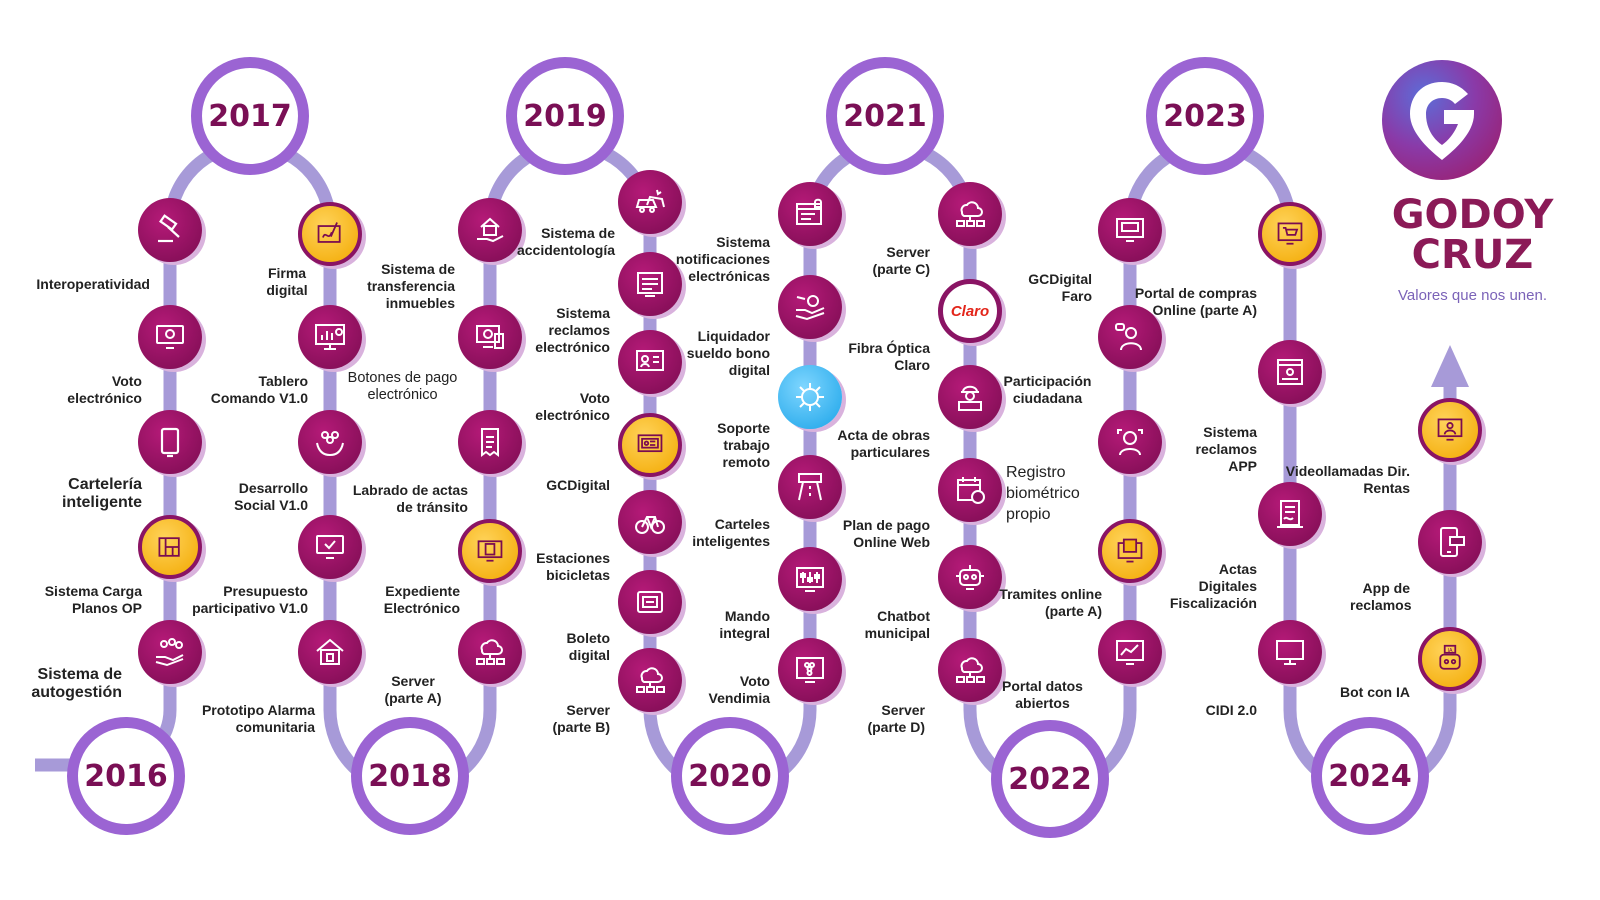 Image resolution: width=1600 pixels, height=900 pixels. I want to click on node-transferencia, so click(490, 230).